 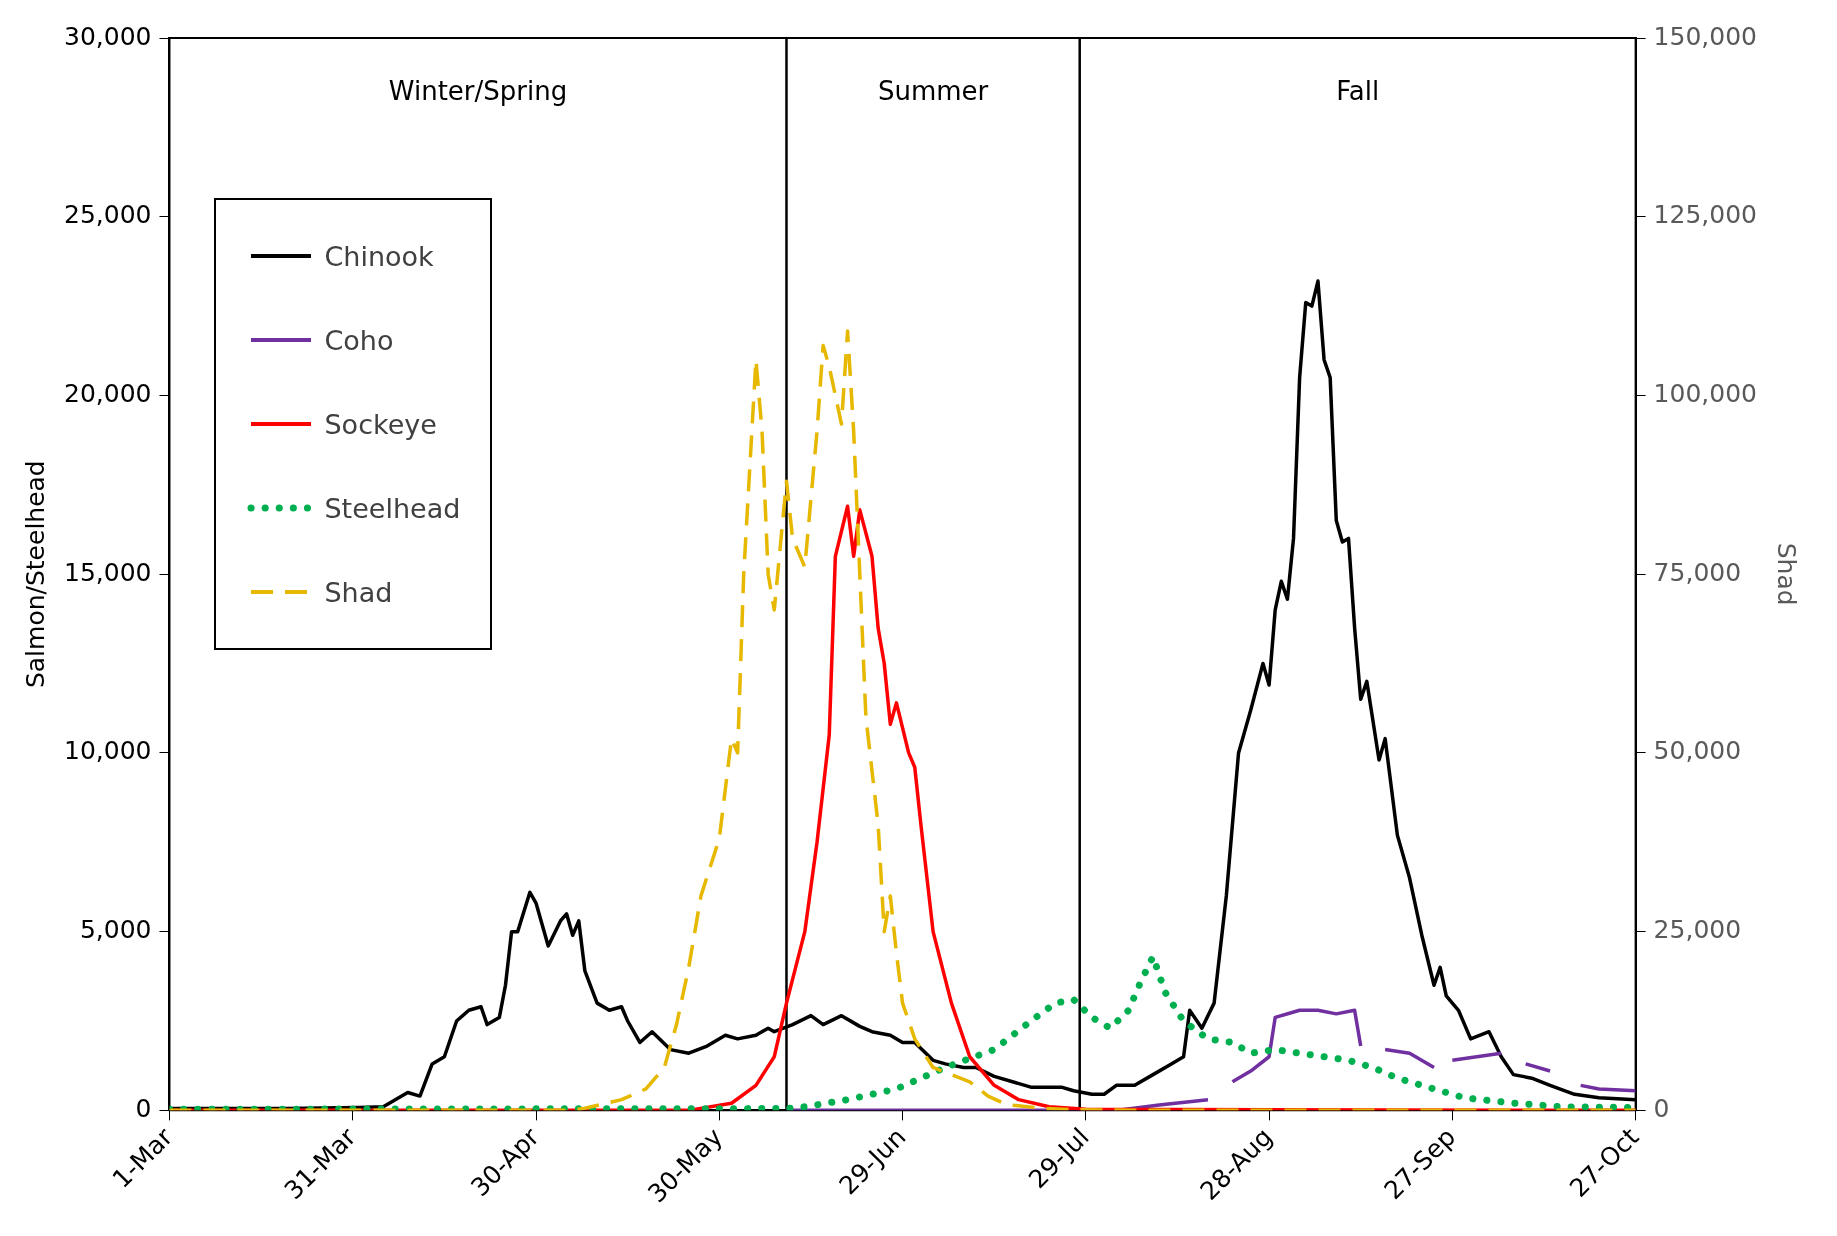 I want to click on y2-axis-title: Shad, so click(x=1786, y=574).